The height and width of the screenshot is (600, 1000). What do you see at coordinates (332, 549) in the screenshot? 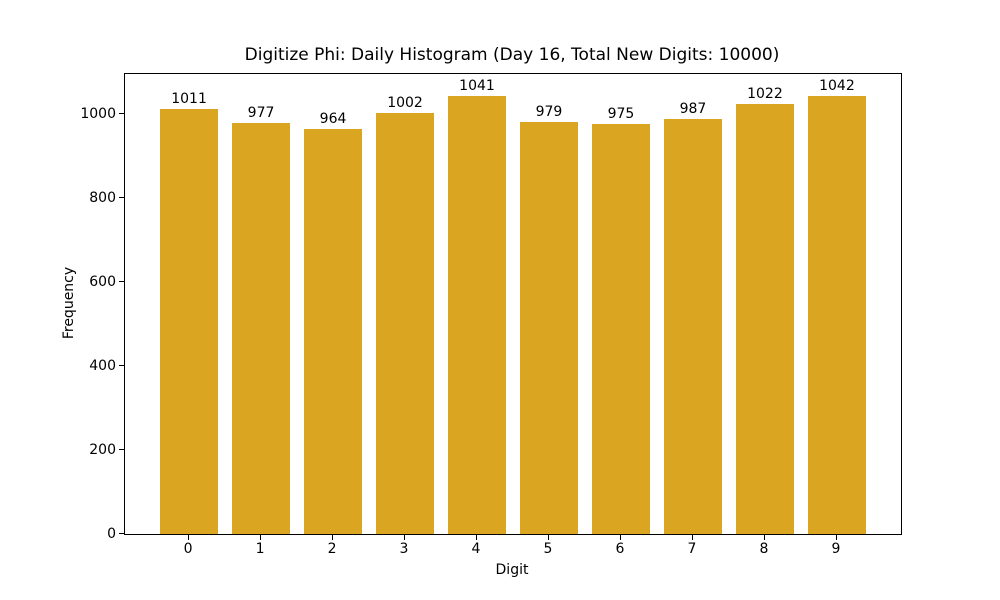
I see `x-tick-label: 2` at bounding box center [332, 549].